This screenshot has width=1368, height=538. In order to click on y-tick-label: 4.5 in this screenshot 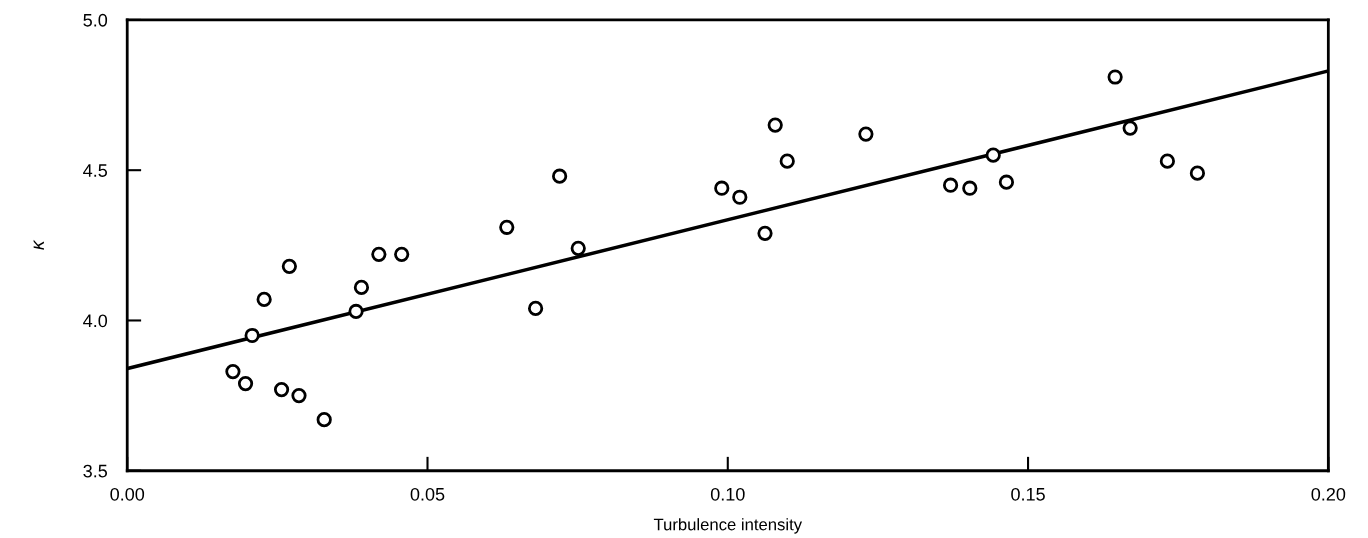, I will do `click(95, 170)`.